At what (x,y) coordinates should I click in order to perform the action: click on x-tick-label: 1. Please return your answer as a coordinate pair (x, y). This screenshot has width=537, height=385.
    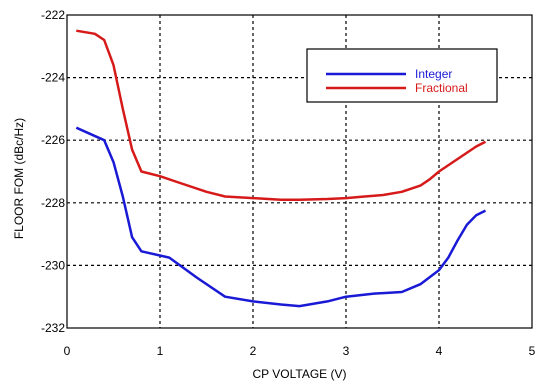
    Looking at the image, I should click on (160, 351).